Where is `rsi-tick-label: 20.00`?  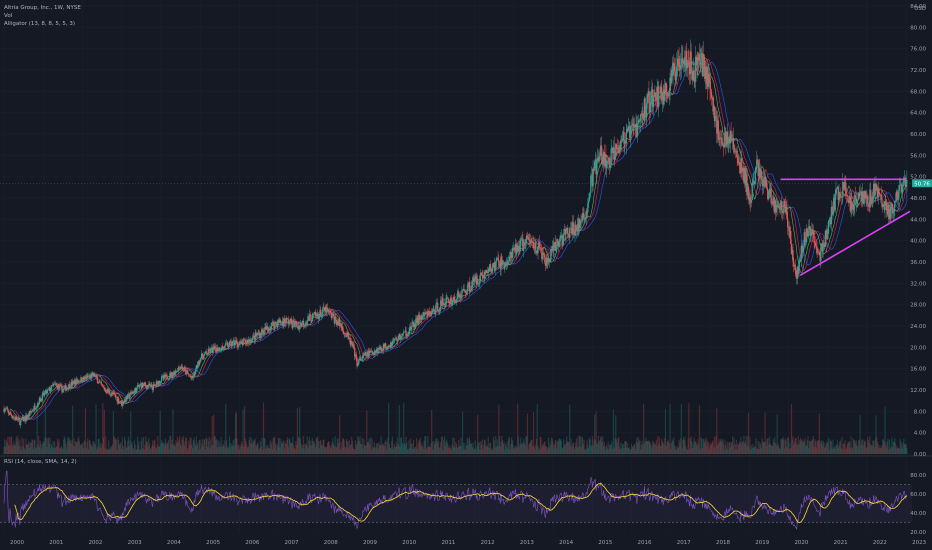 rsi-tick-label: 20.00 is located at coordinates (918, 533).